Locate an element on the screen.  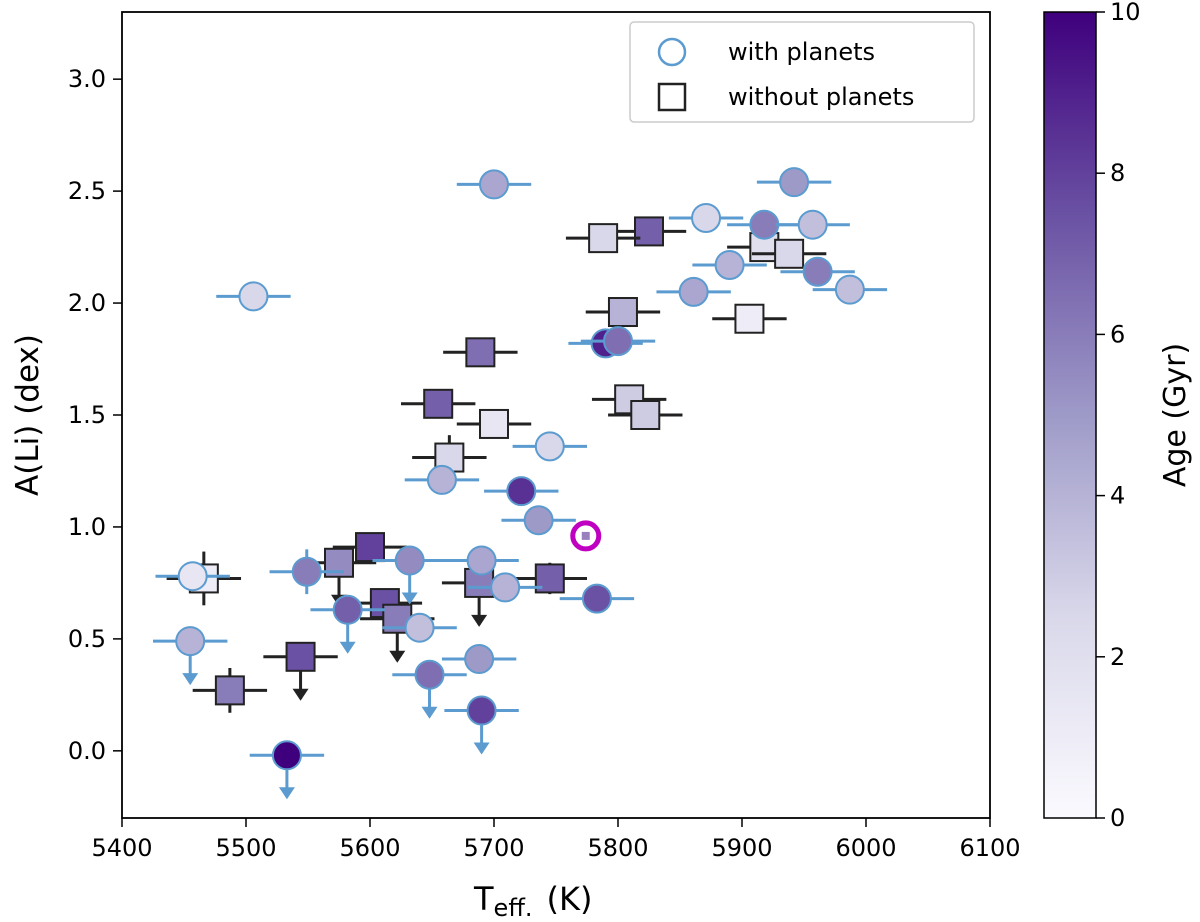
y-tick-label: 0.0 is located at coordinates (87, 751).